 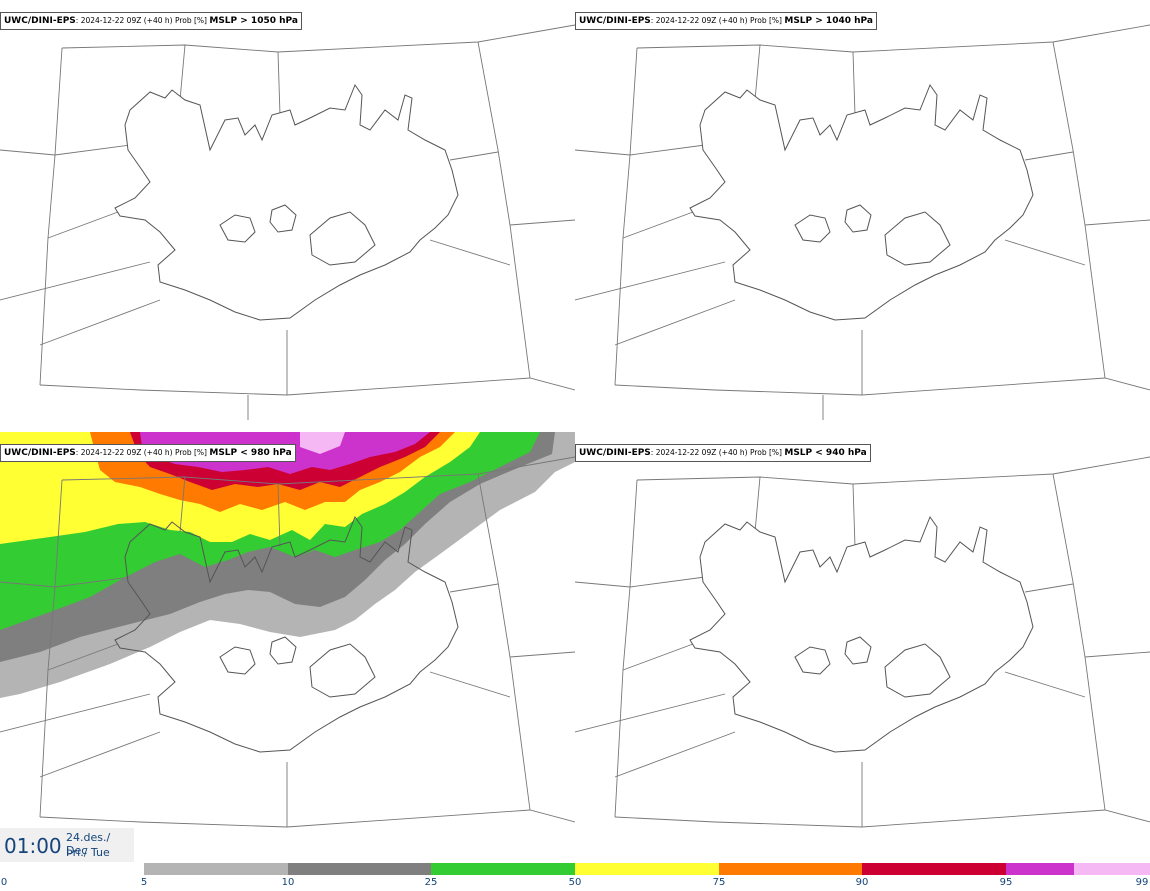 I want to click on colorbar-tick: 90, so click(x=862, y=882).